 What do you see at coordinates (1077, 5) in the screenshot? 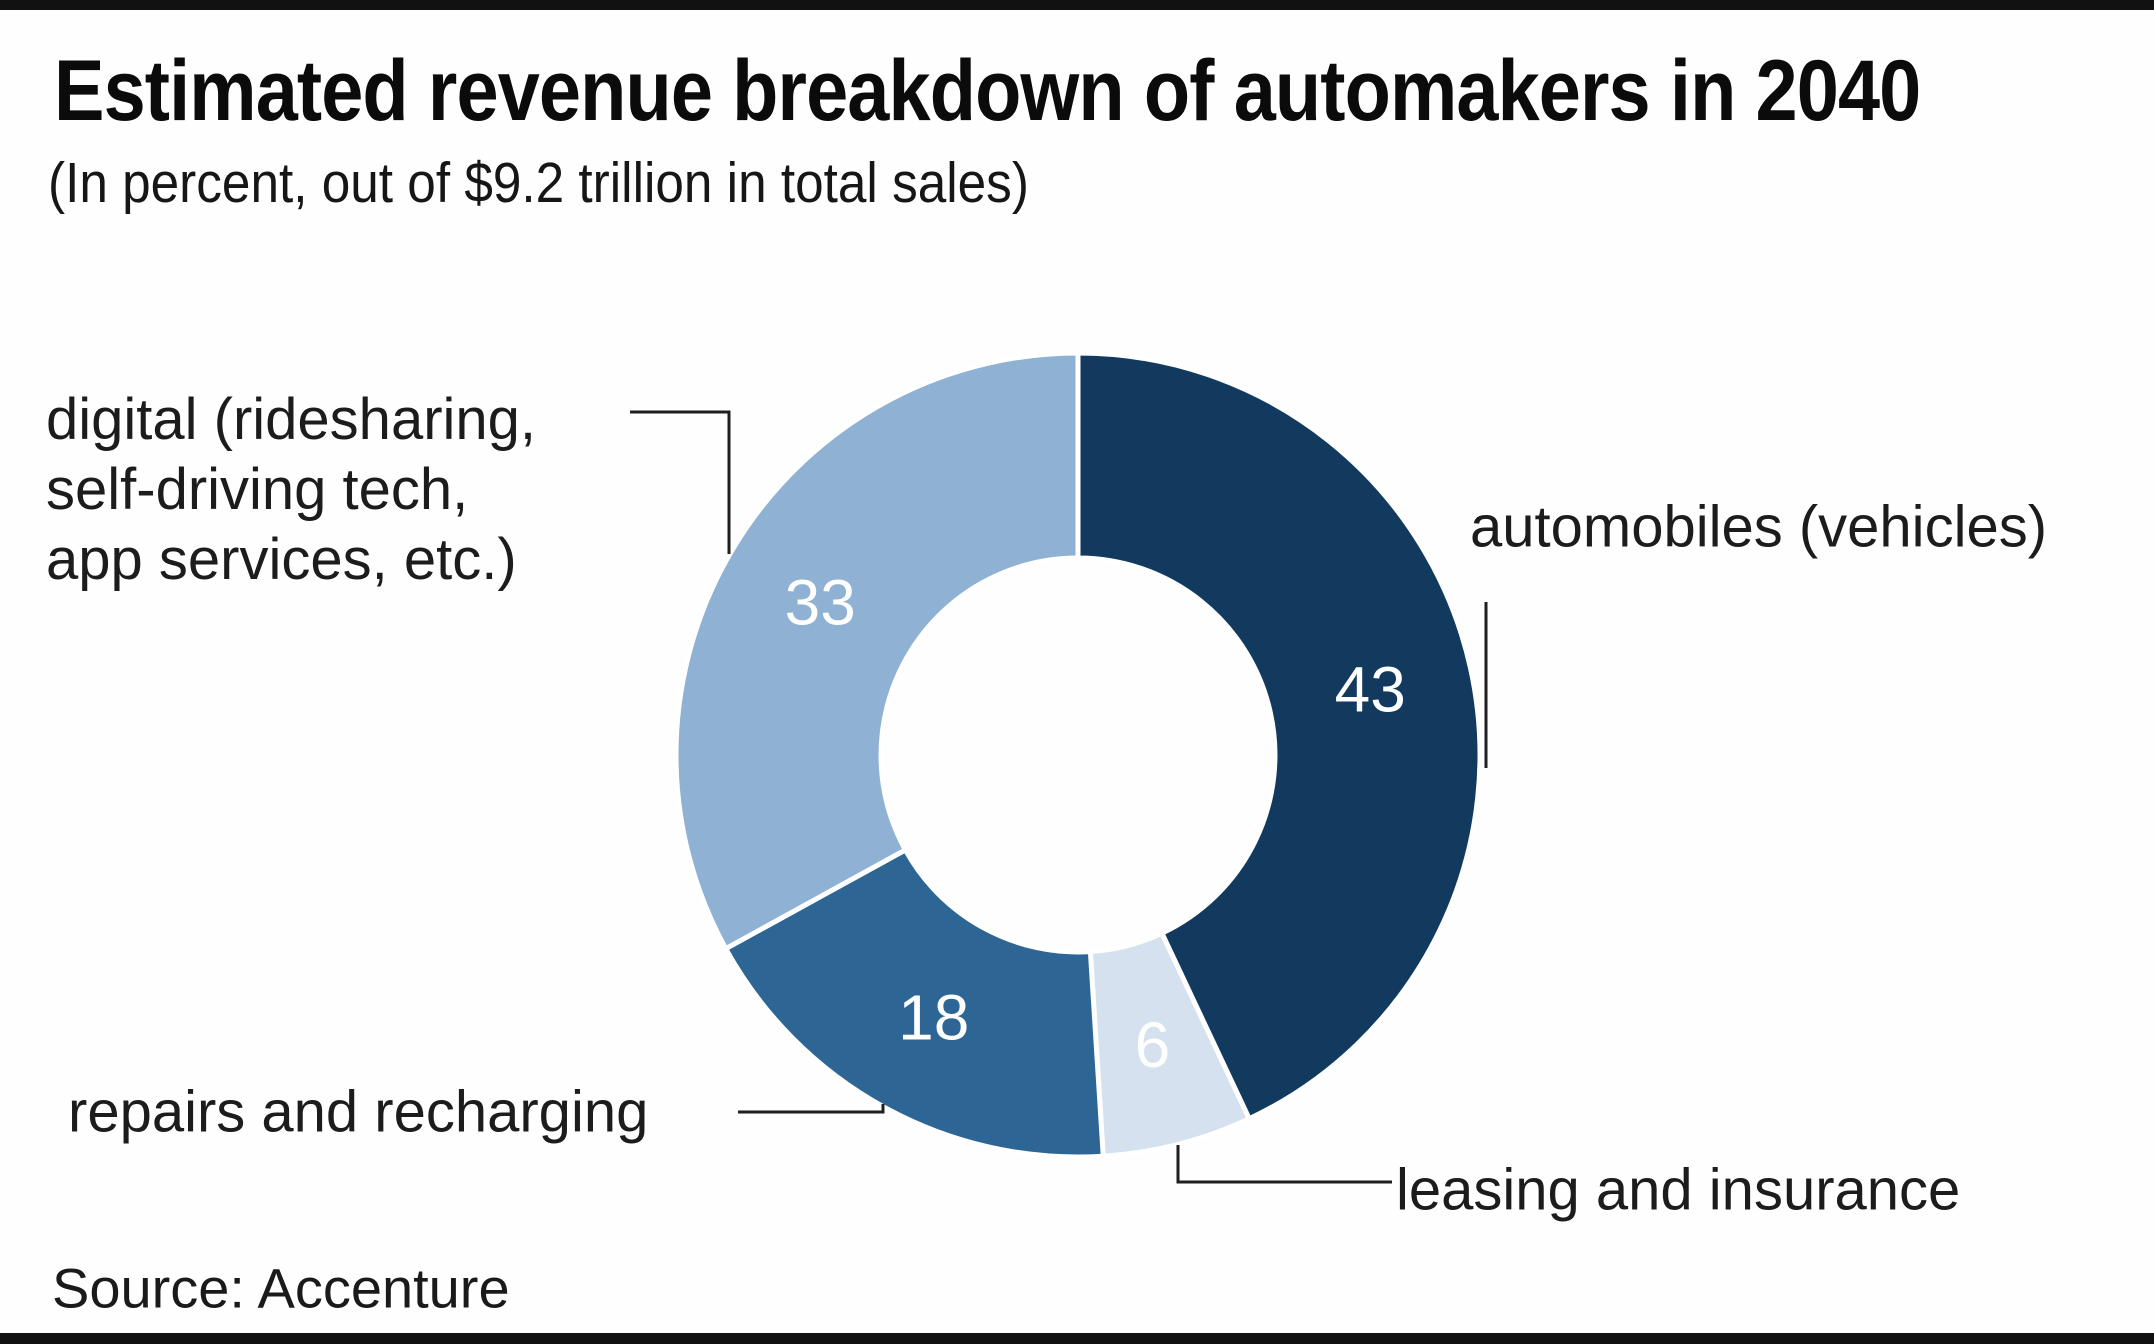
I see `top-rule` at bounding box center [1077, 5].